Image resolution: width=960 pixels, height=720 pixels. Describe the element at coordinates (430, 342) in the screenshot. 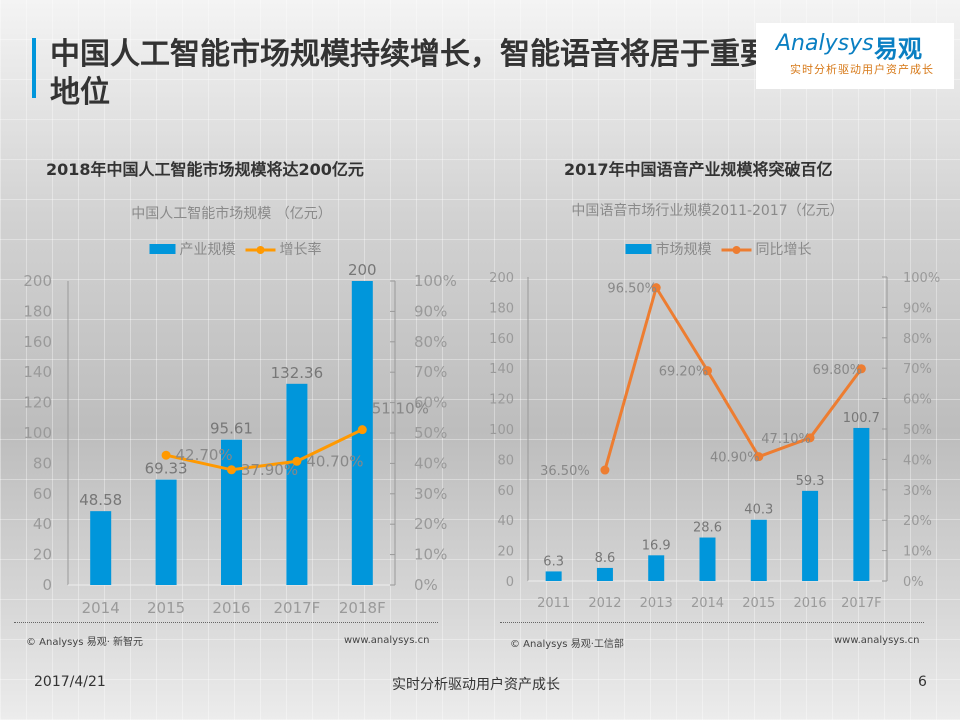

I see `chart-0-y2-tick: 80%` at that location.